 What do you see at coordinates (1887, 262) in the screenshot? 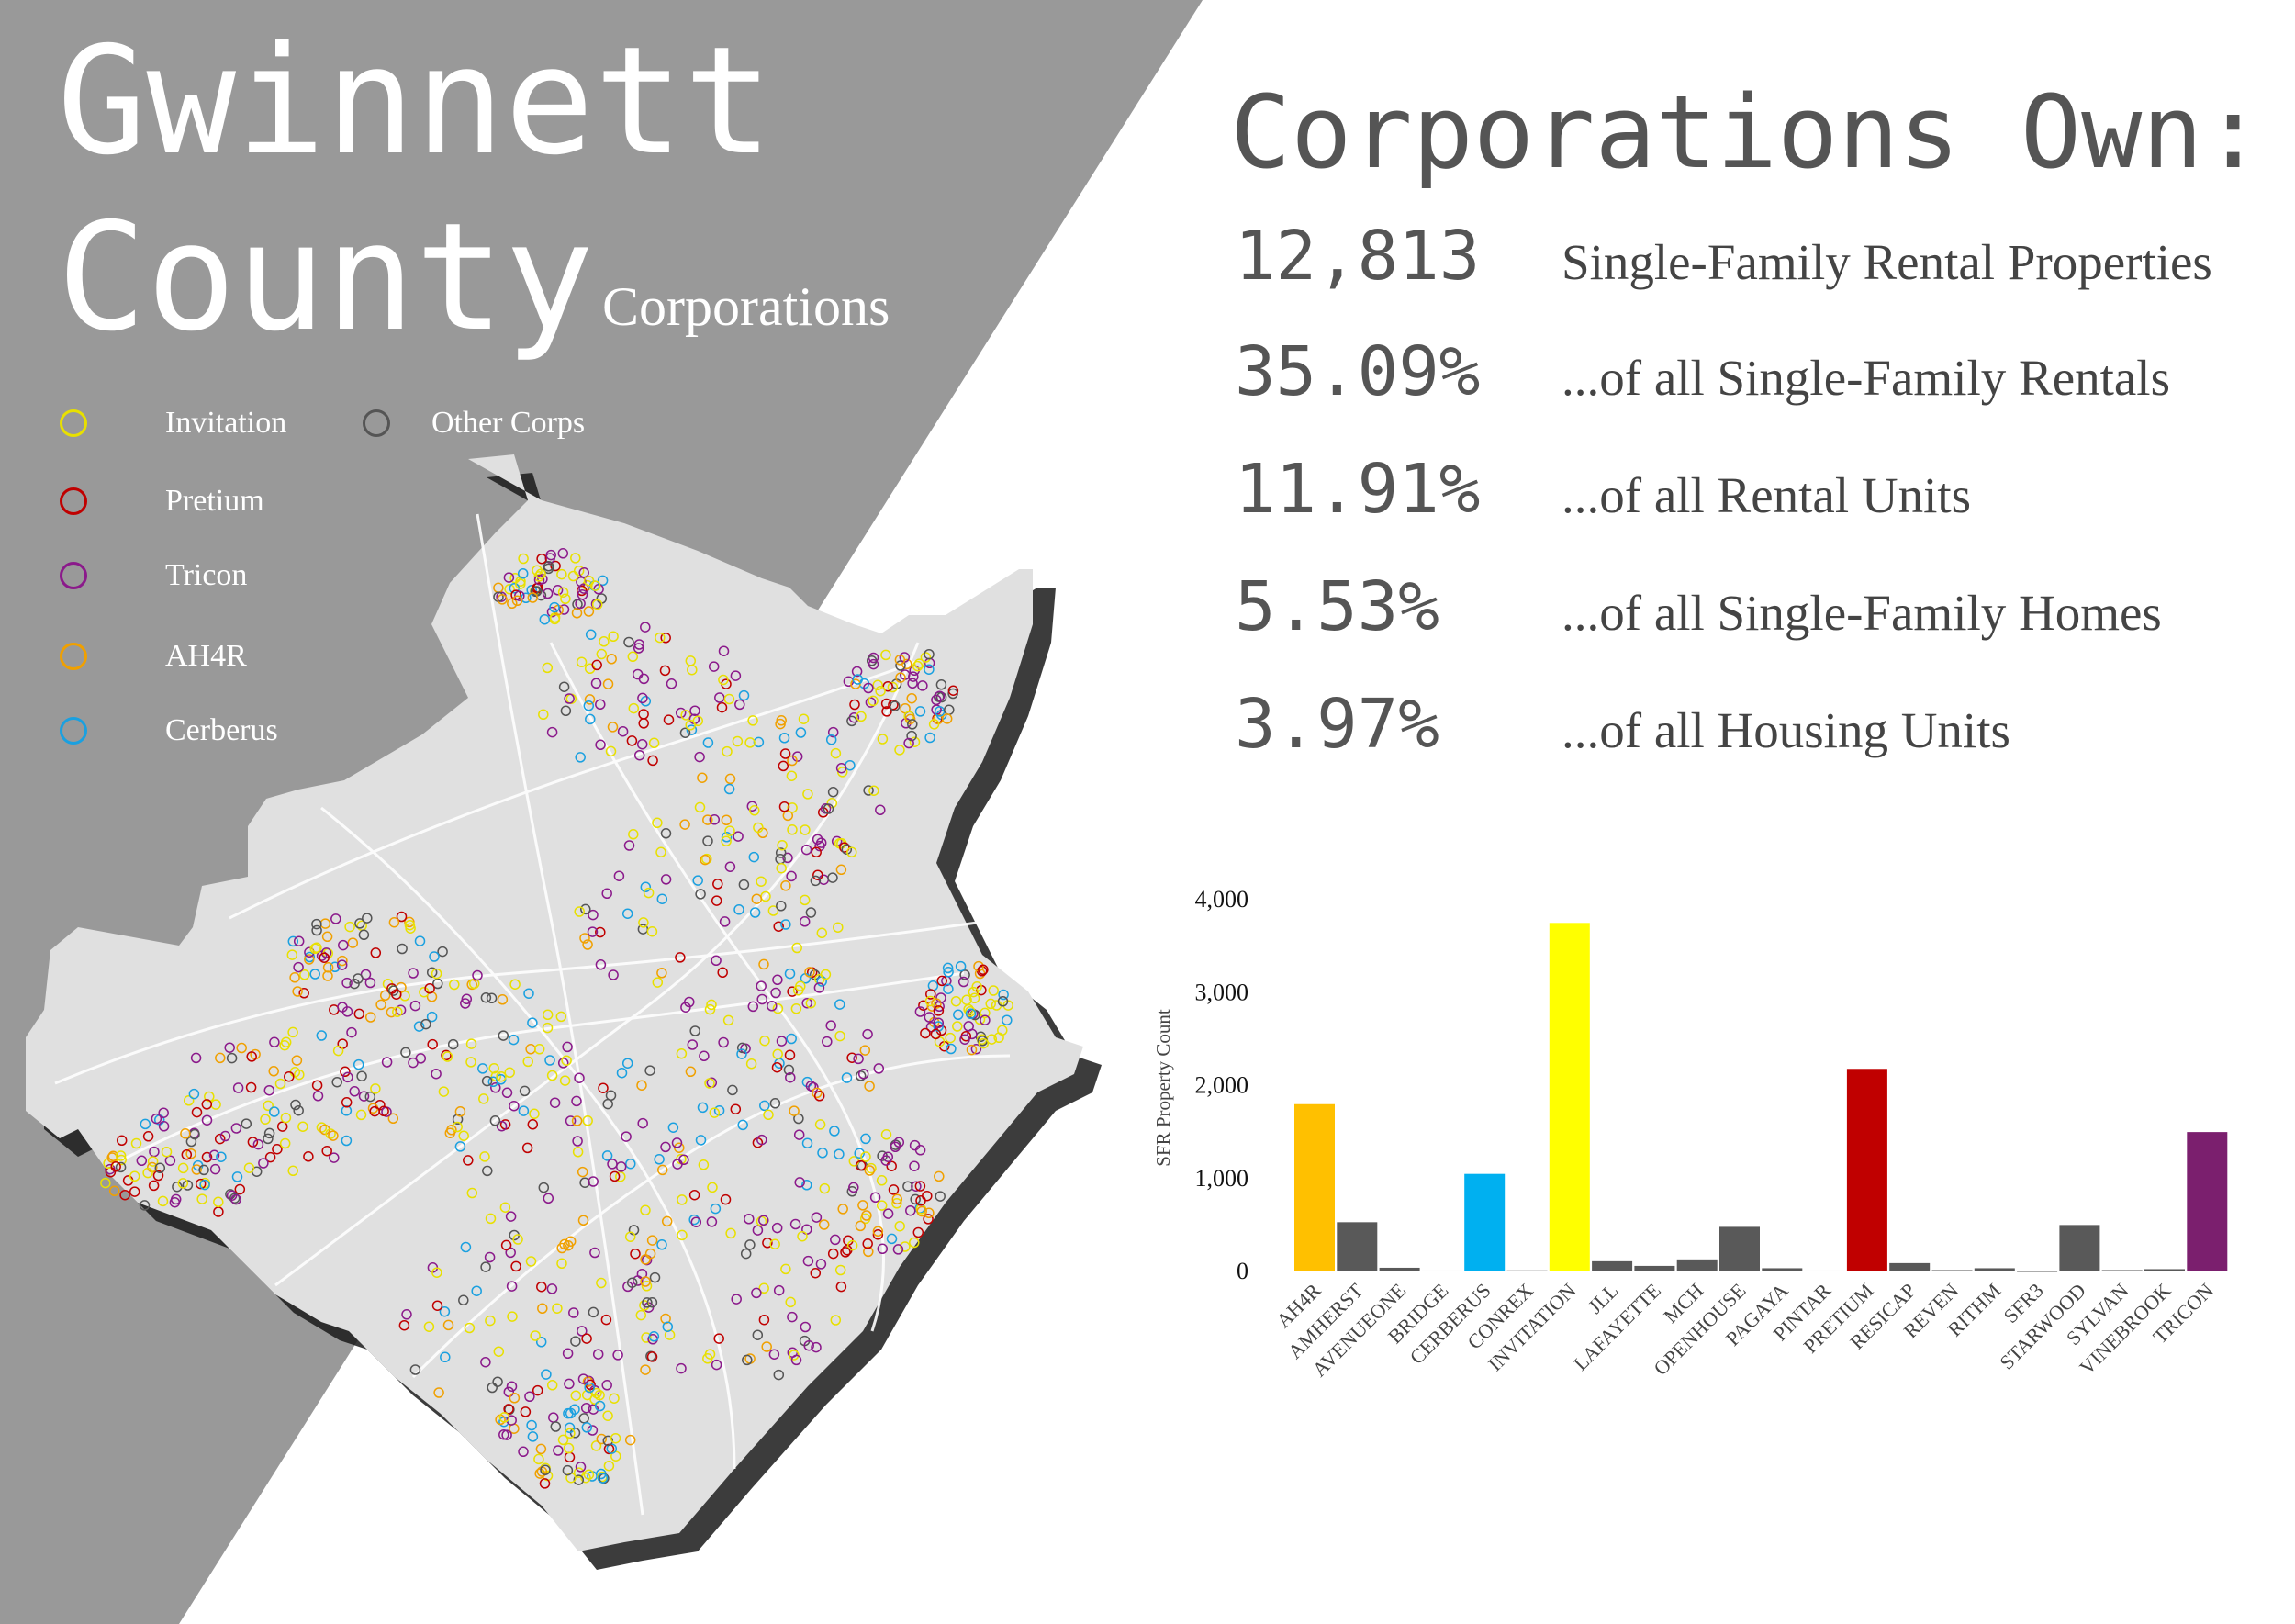
I see `stat-label: Single-Family Rental Properties` at bounding box center [1887, 262].